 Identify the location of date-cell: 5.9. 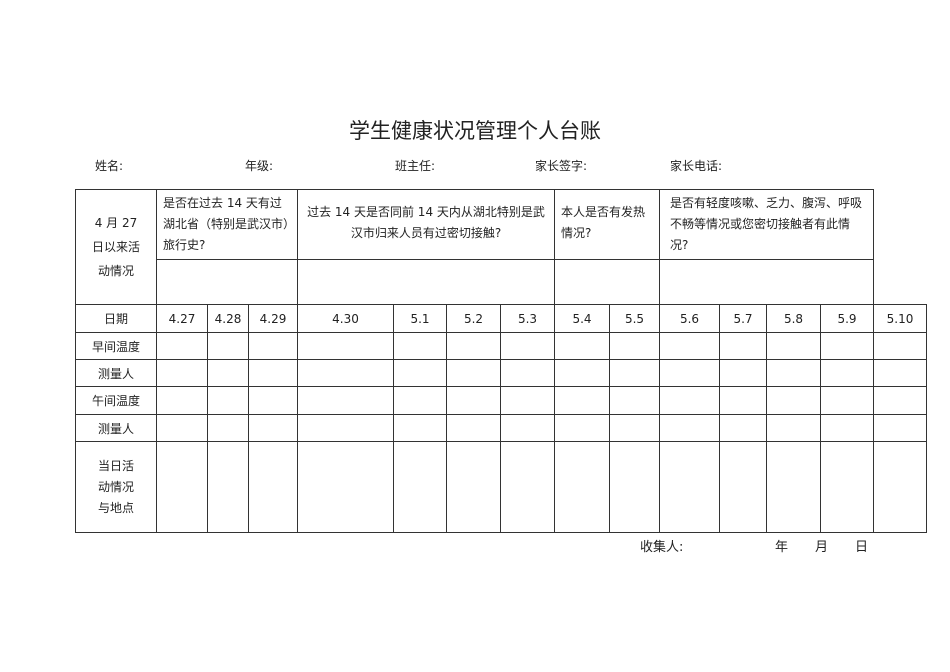
(847, 318).